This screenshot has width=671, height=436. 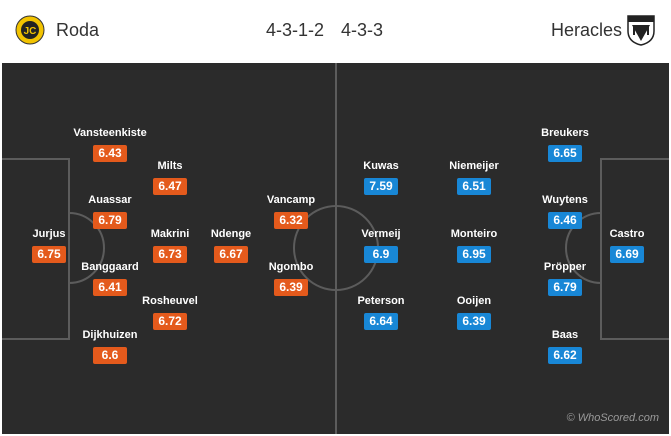 I want to click on player-name: Kuwas, so click(x=381, y=166).